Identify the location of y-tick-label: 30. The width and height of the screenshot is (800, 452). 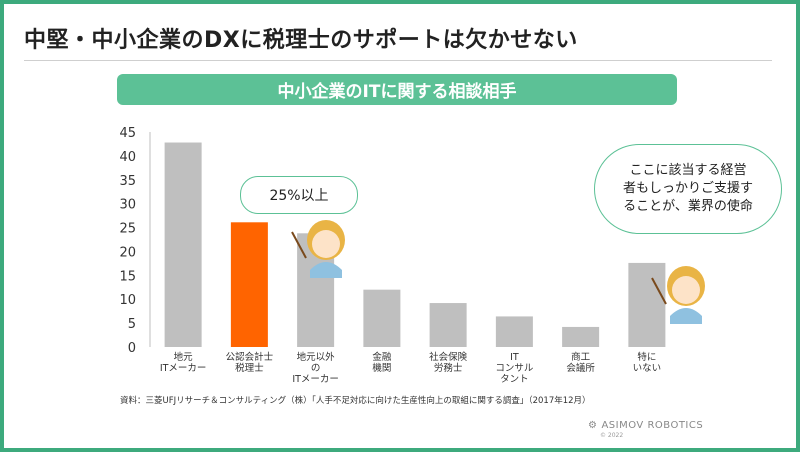
(127, 205).